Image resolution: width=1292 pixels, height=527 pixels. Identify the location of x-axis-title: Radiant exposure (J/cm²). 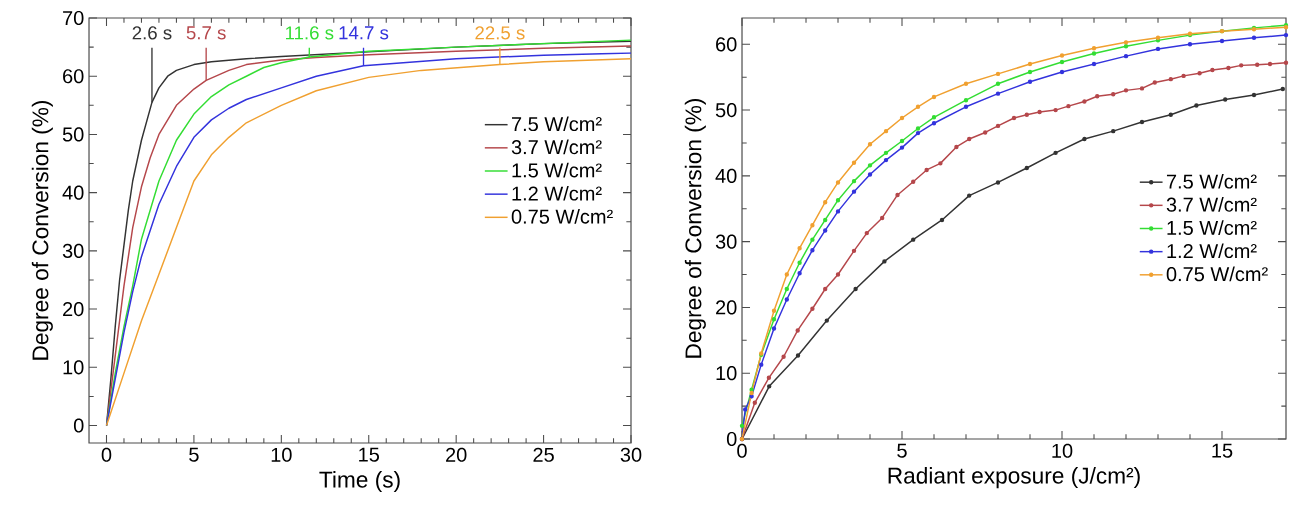
(1014, 478).